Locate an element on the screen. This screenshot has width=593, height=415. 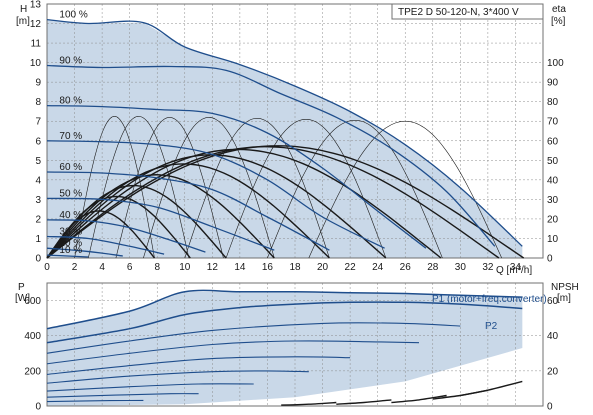
x-tick-label: 18 is located at coordinates (295, 267).